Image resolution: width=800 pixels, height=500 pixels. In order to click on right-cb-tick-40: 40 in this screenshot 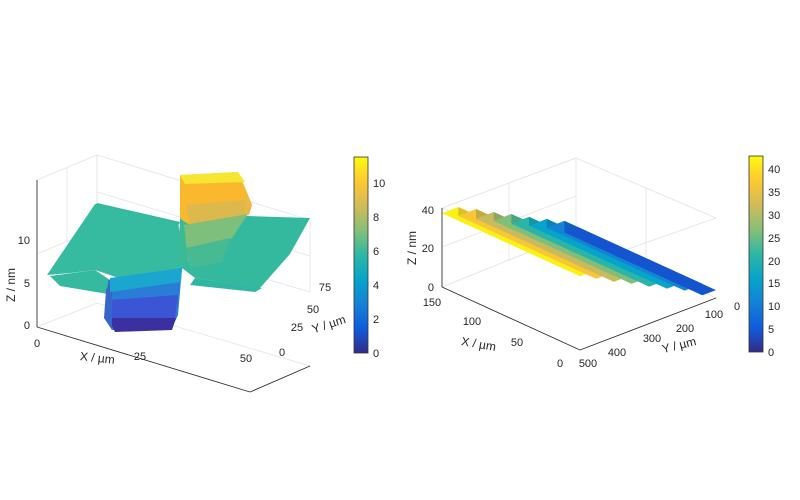, I will do `click(774, 170)`.